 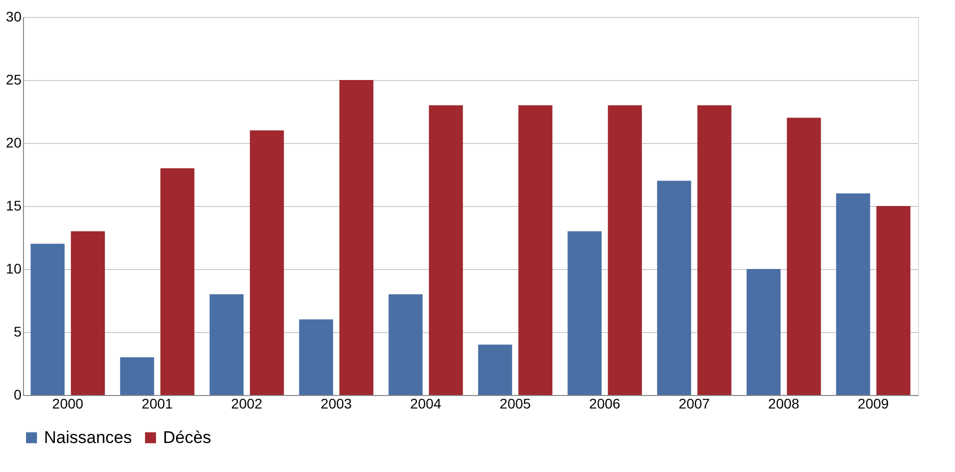 I want to click on legend-label: Naissances, so click(x=88, y=437).